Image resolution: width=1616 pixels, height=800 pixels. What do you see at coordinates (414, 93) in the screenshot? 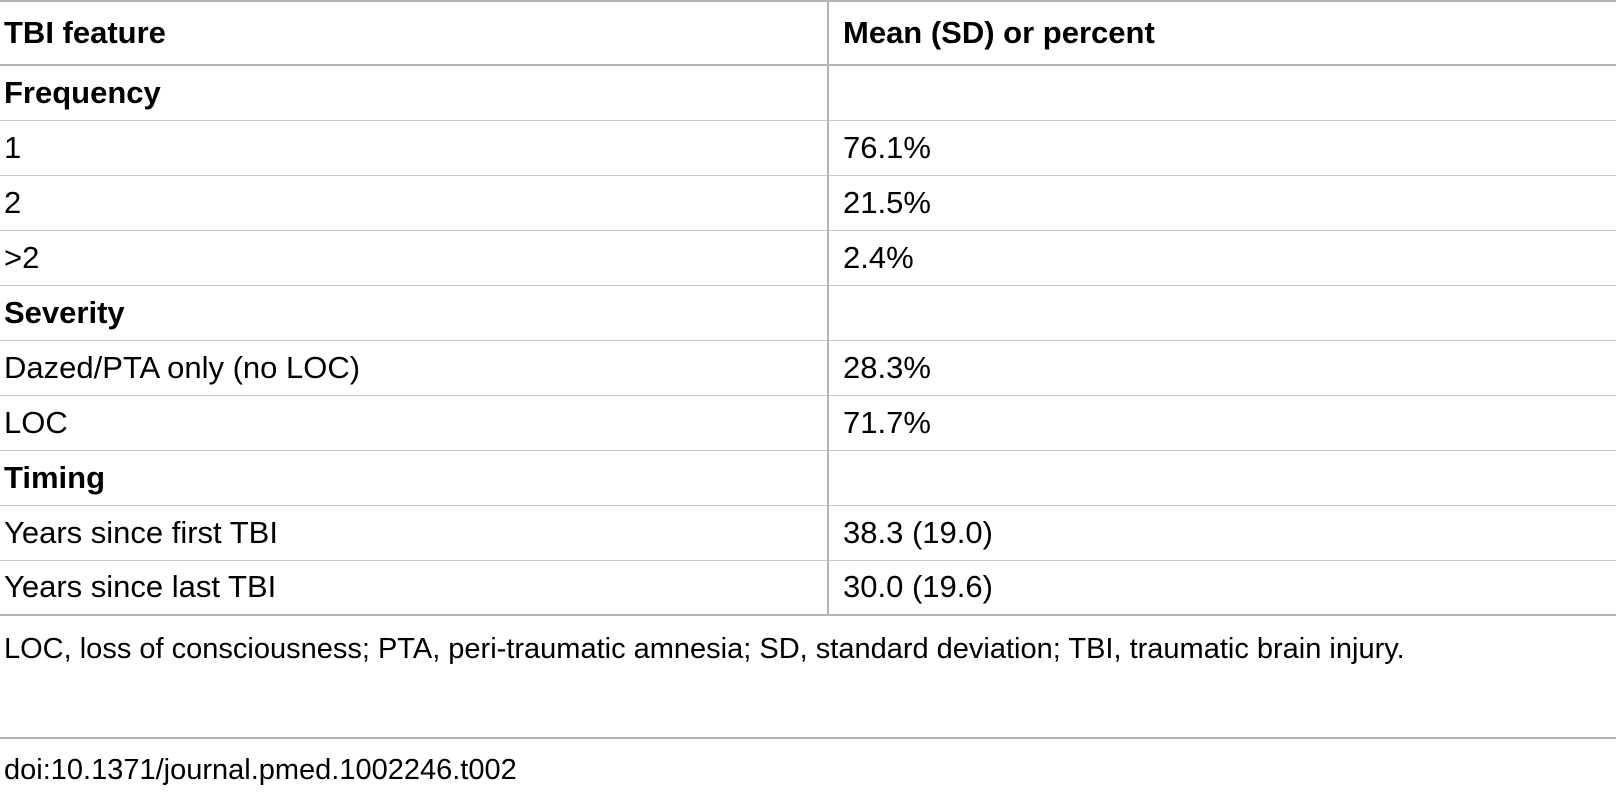
I see `section-label: Frequency` at bounding box center [414, 93].